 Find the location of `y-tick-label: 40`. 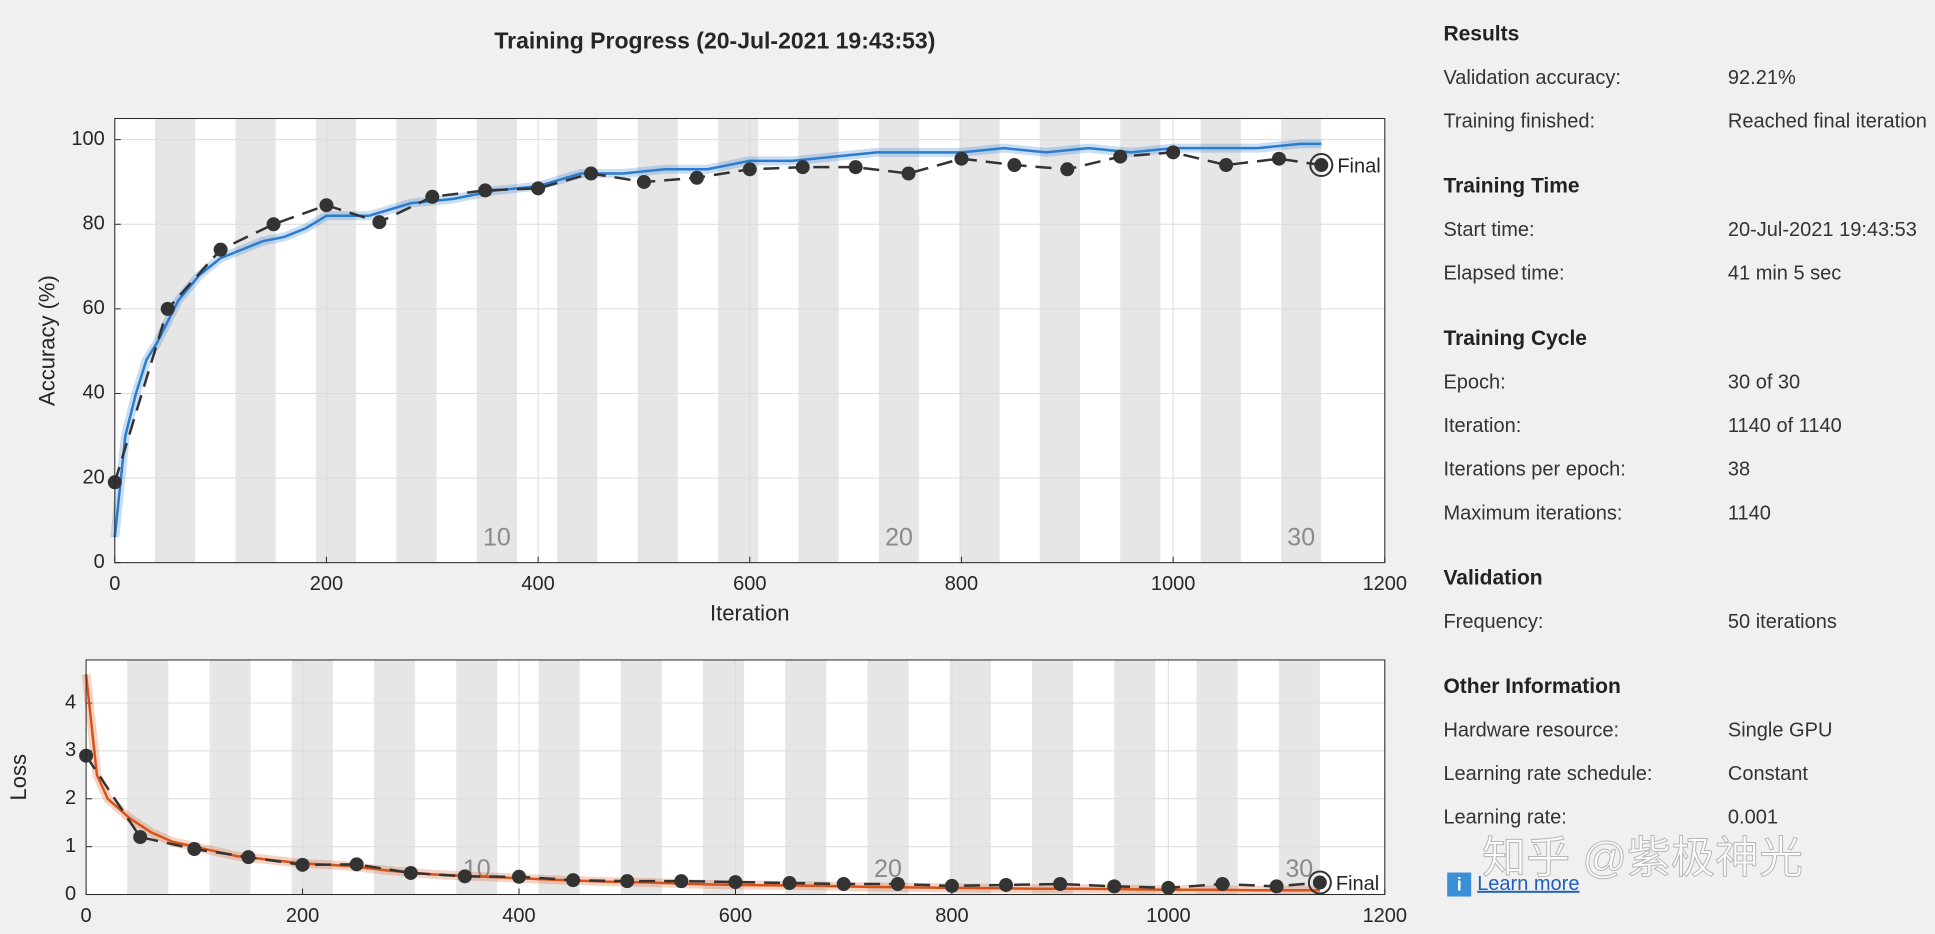

y-tick-label: 40 is located at coordinates (94, 393).